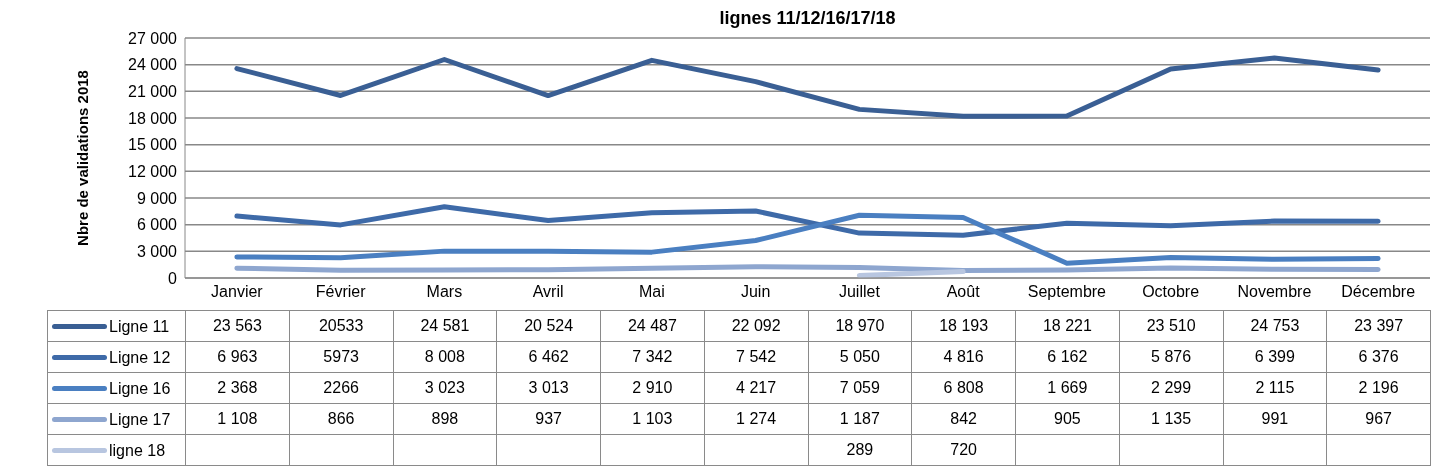 The width and height of the screenshot is (1438, 472). I want to click on data-label: 23 563, so click(237, 326).